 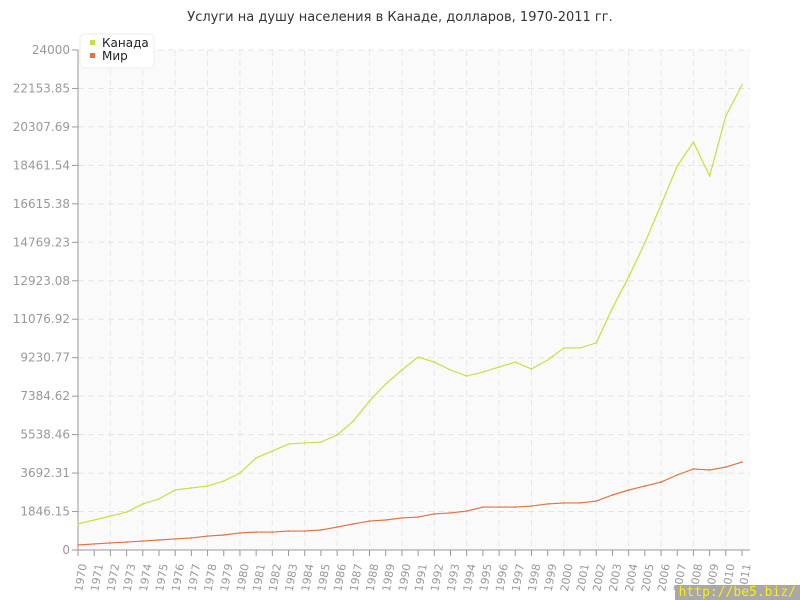 I want to click on y-tick-label: 3692.31, so click(x=45, y=473).